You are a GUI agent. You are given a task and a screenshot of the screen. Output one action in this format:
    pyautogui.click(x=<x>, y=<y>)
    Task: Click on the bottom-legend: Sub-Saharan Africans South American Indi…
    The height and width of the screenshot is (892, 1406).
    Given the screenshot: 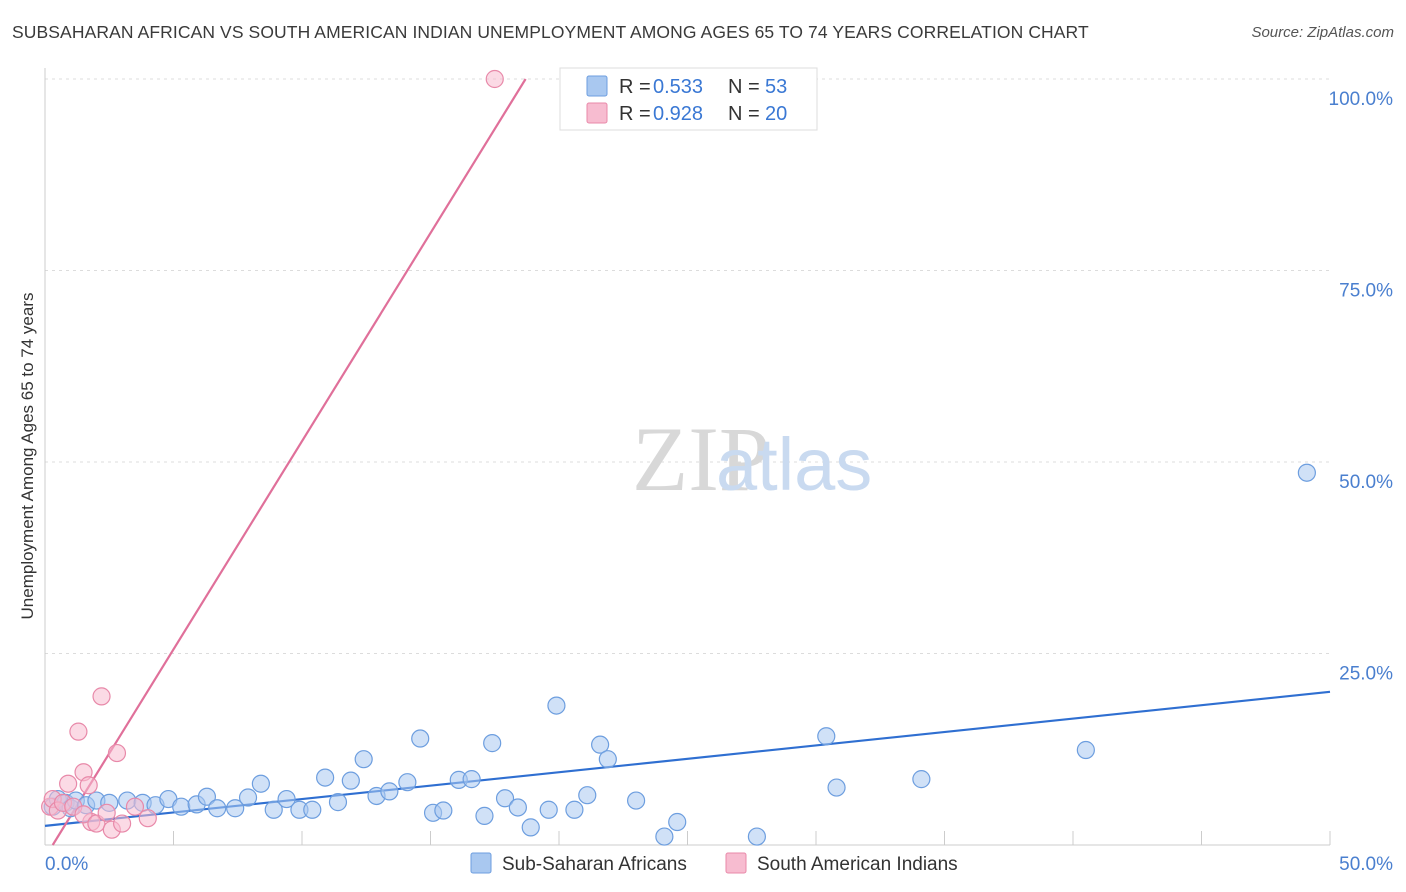 What is the action you would take?
    pyautogui.click(x=714, y=863)
    